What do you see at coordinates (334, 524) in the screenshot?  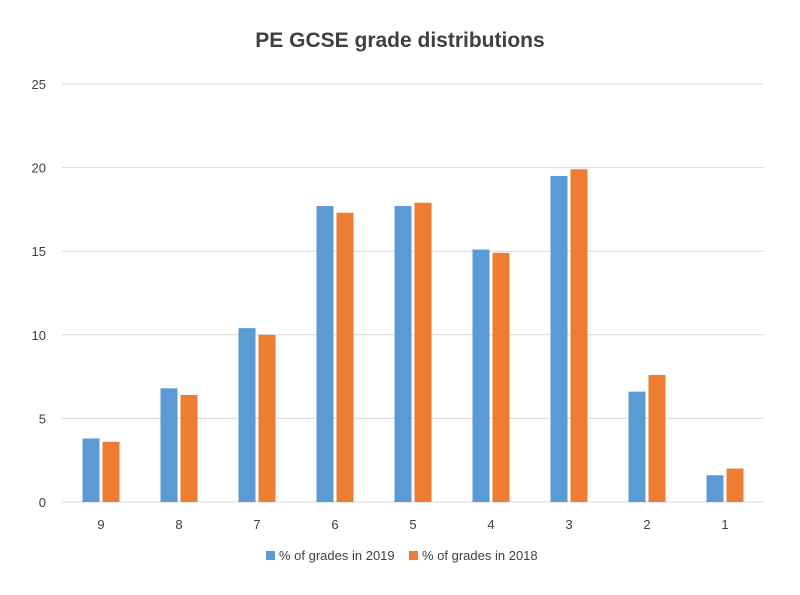 I see `x-tick-label: 6` at bounding box center [334, 524].